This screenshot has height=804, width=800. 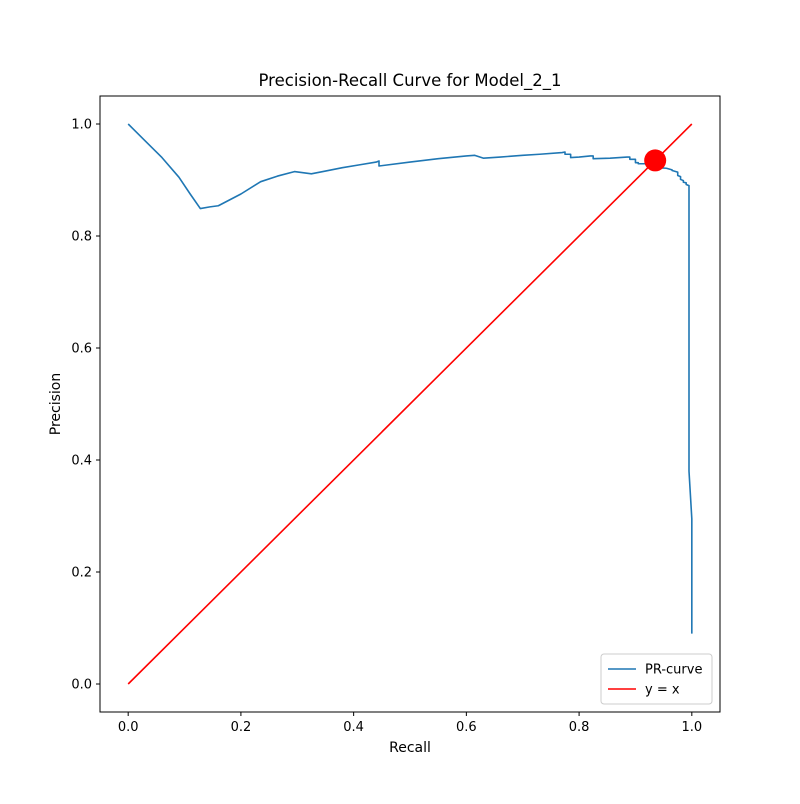 What do you see at coordinates (85, 405) in the screenshot?
I see `y-axis-ticks: 0.0 0.2 0.4 0.6 0.8 1.0` at bounding box center [85, 405].